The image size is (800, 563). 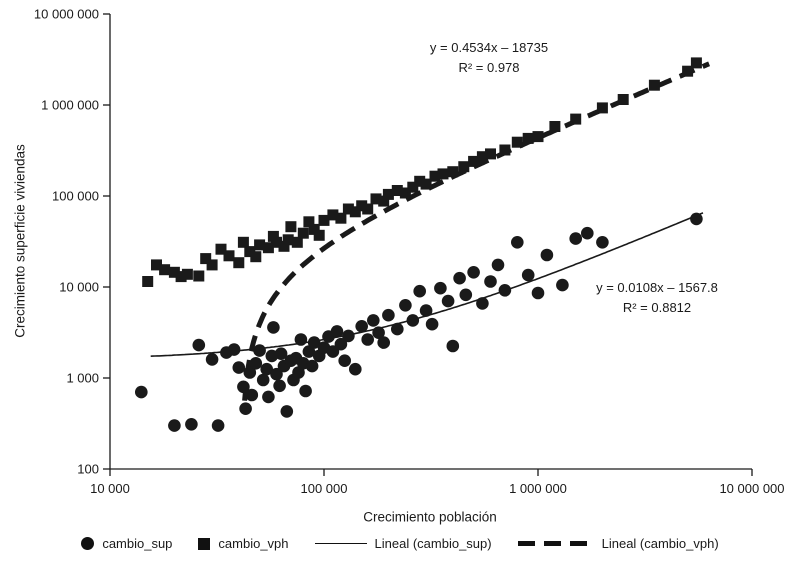 I want to click on y-tick-label: 10 000, so click(x=79, y=287).